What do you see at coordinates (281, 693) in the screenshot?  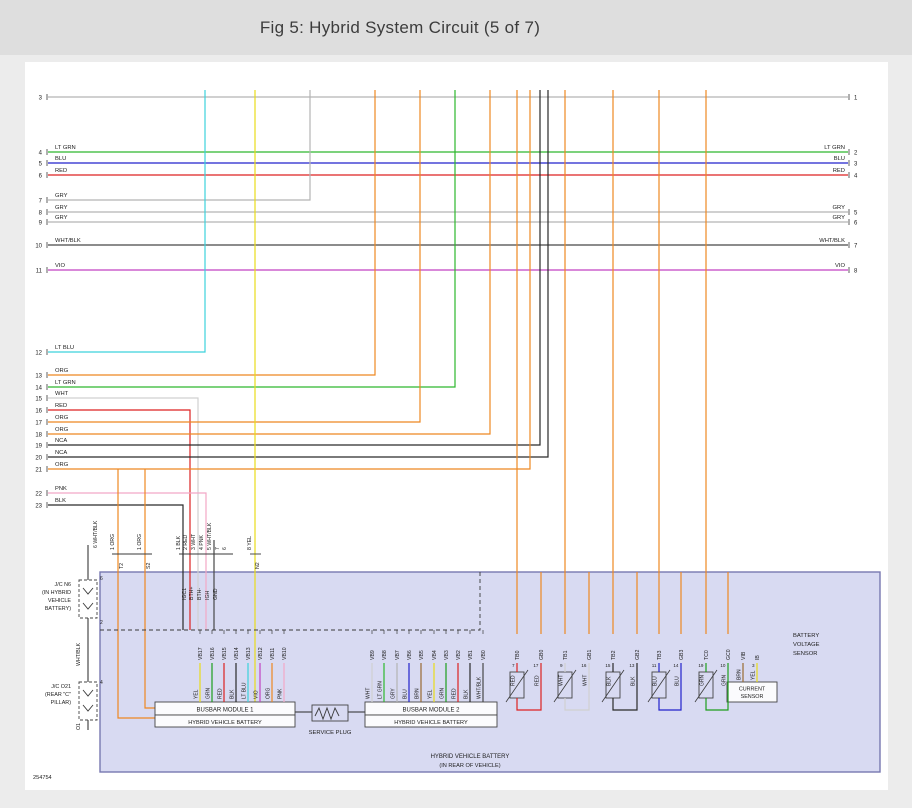 I see `wire-color-label: PNK` at bounding box center [281, 693].